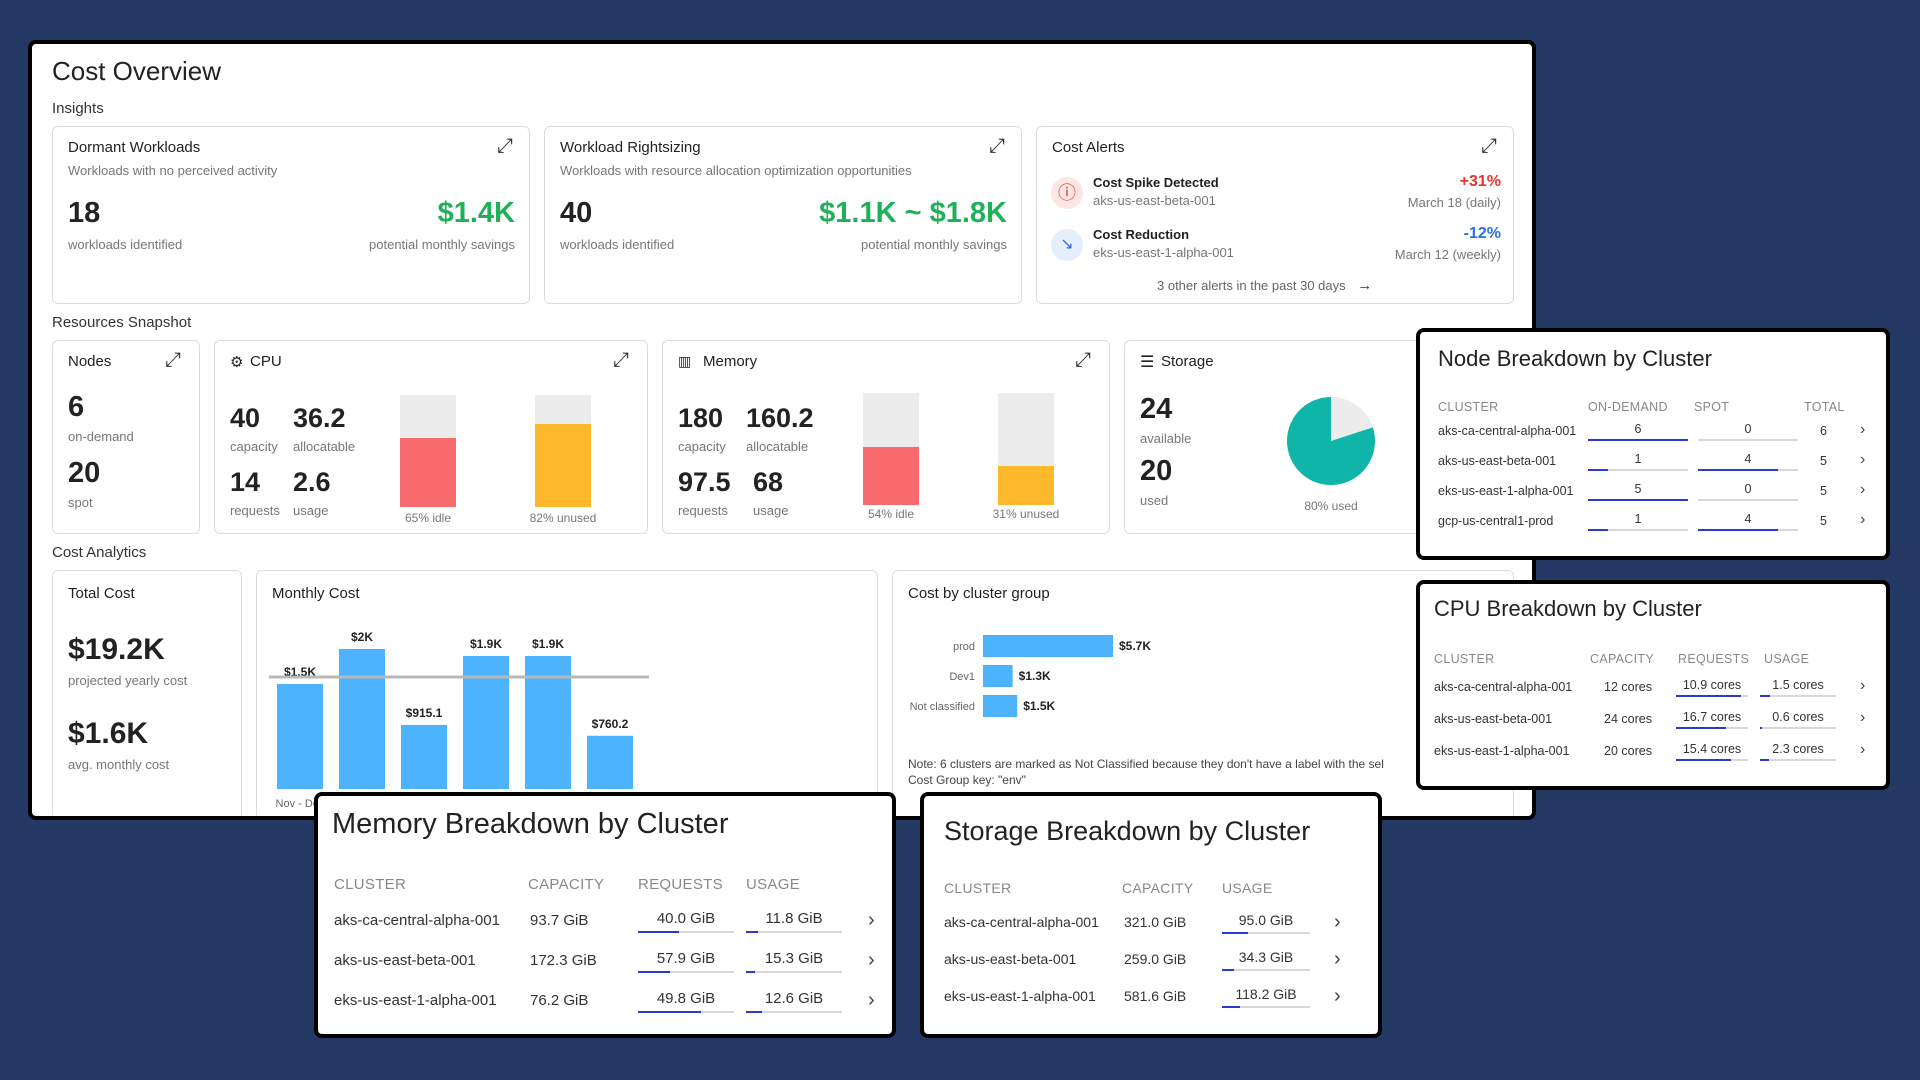 The height and width of the screenshot is (1080, 1920). I want to click on spot-meter-fill, so click(1738, 530).